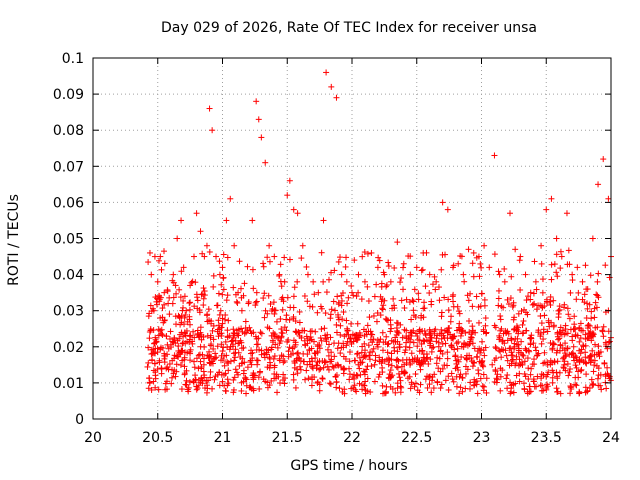 This screenshot has height=480, width=640. Describe the element at coordinates (68, 276) in the screenshot. I see `y-tick-label: 0.04` at that location.